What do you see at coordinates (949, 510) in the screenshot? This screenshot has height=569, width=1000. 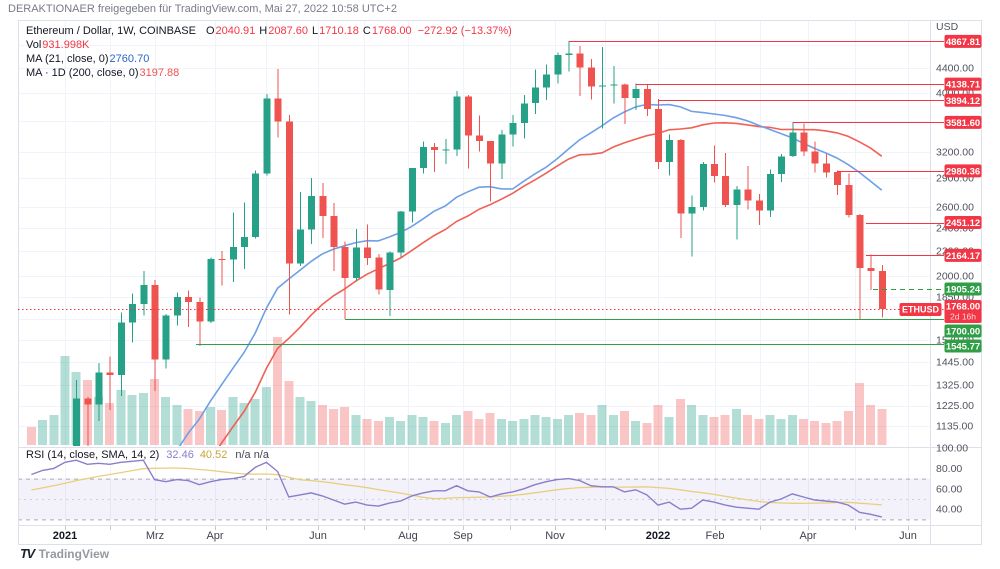 I see `rsi-tick-label: 40.00` at bounding box center [949, 510].